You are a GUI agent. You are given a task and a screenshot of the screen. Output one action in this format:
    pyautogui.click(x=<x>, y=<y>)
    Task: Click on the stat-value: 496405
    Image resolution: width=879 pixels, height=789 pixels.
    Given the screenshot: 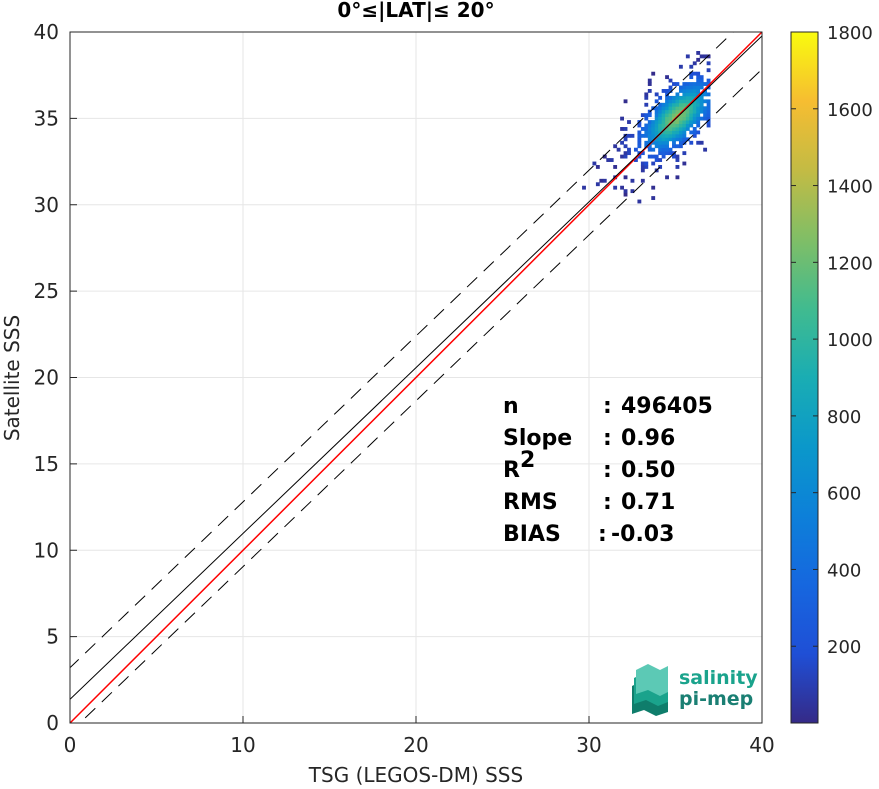 What is the action you would take?
    pyautogui.click(x=667, y=406)
    